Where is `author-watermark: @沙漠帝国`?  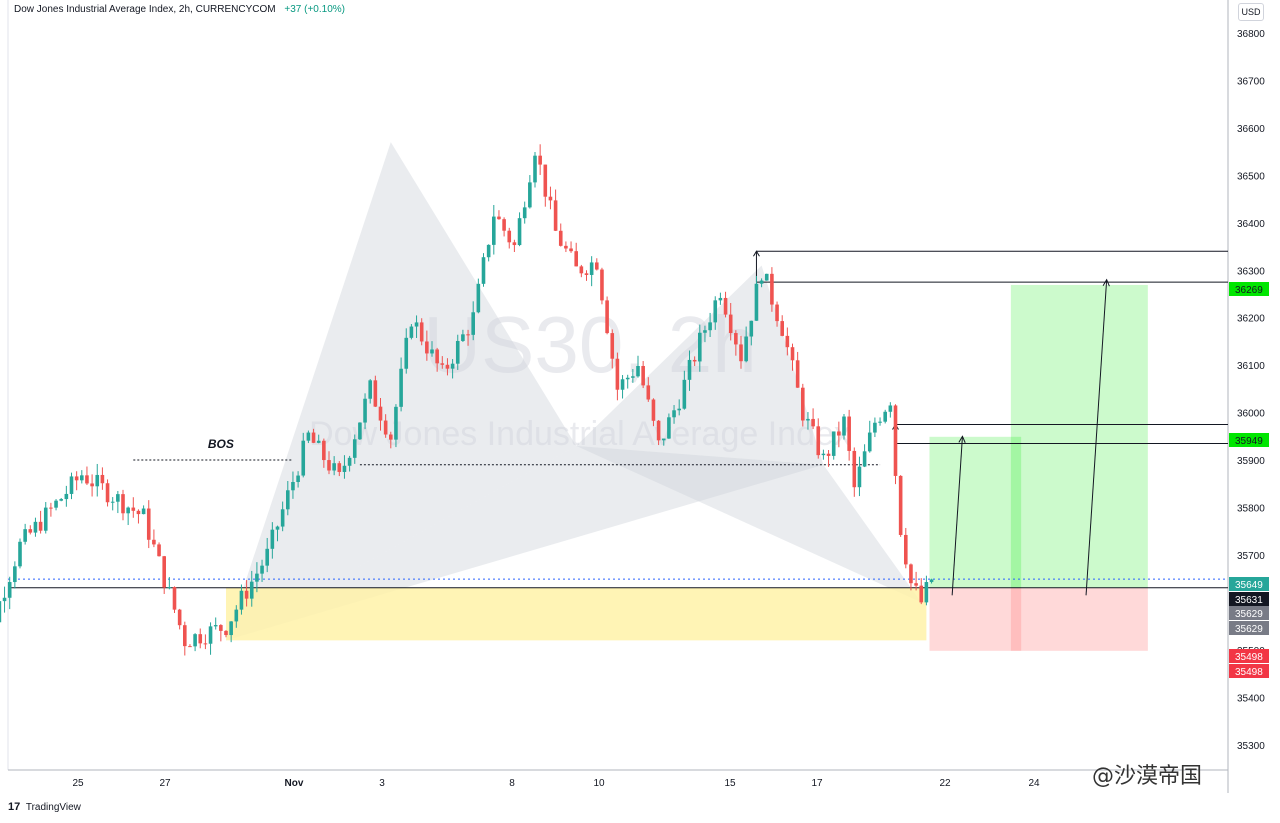
author-watermark: @沙漠帝国 is located at coordinates (1147, 776).